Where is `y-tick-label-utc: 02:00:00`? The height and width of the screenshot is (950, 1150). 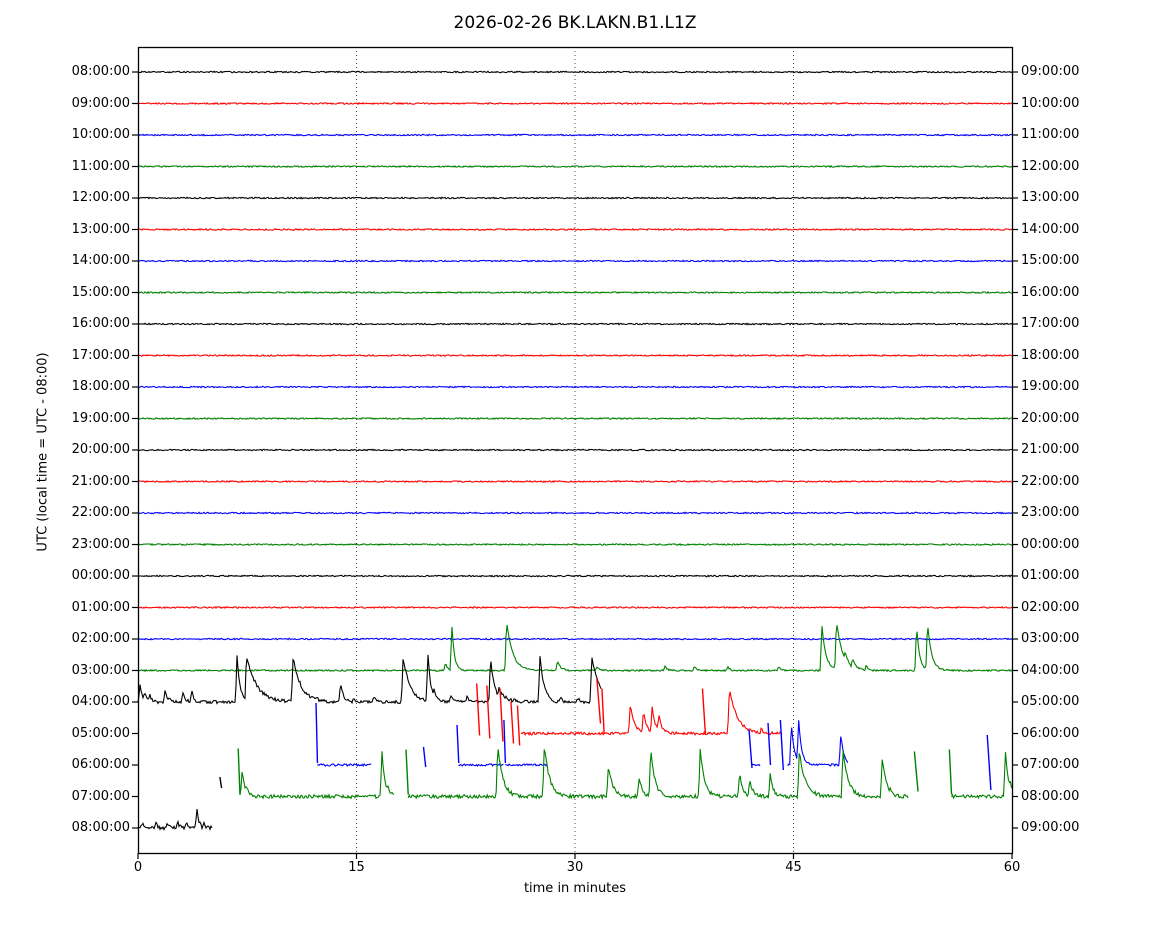 y-tick-label-utc: 02:00:00 is located at coordinates (100, 638).